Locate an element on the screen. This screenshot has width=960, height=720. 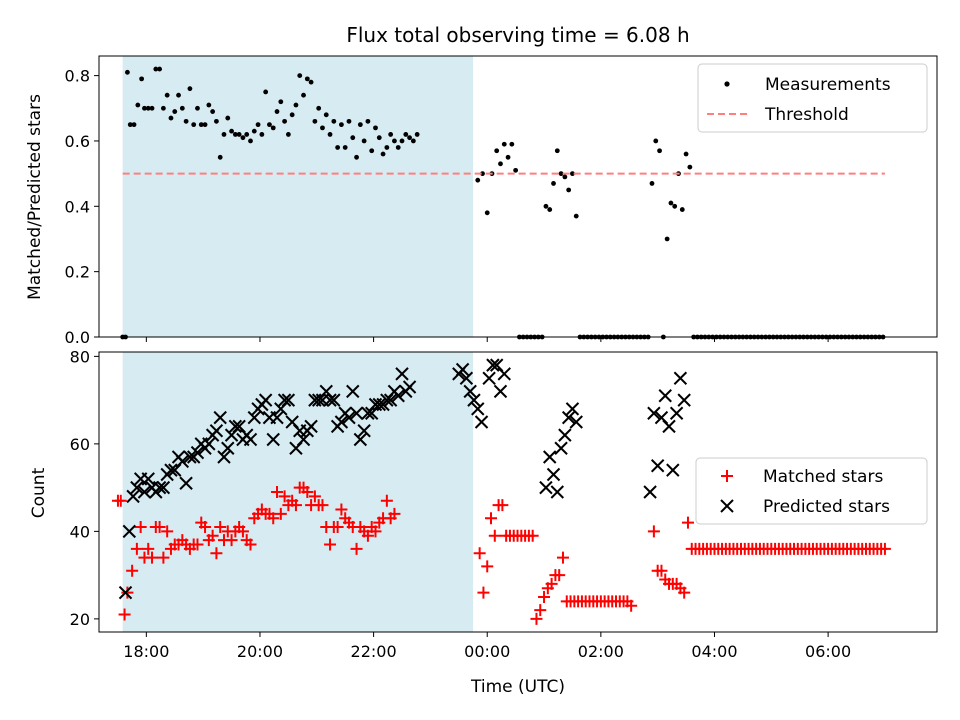
x-tick-label: 00:00 is located at coordinates (487, 651).